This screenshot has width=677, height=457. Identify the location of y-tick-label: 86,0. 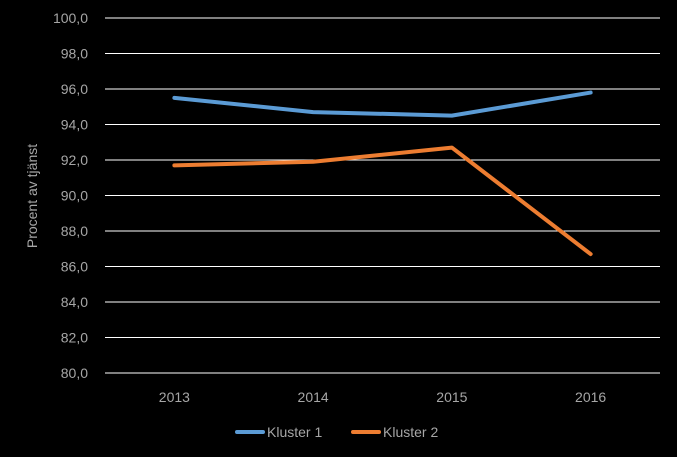
(74, 267).